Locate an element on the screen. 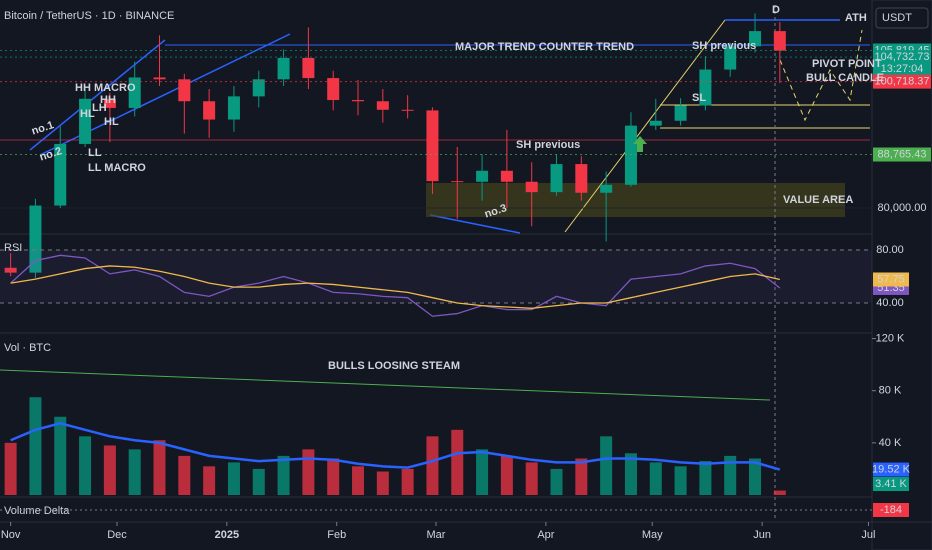 The height and width of the screenshot is (550, 932). y-tick-label: 80 K is located at coordinates (890, 391).